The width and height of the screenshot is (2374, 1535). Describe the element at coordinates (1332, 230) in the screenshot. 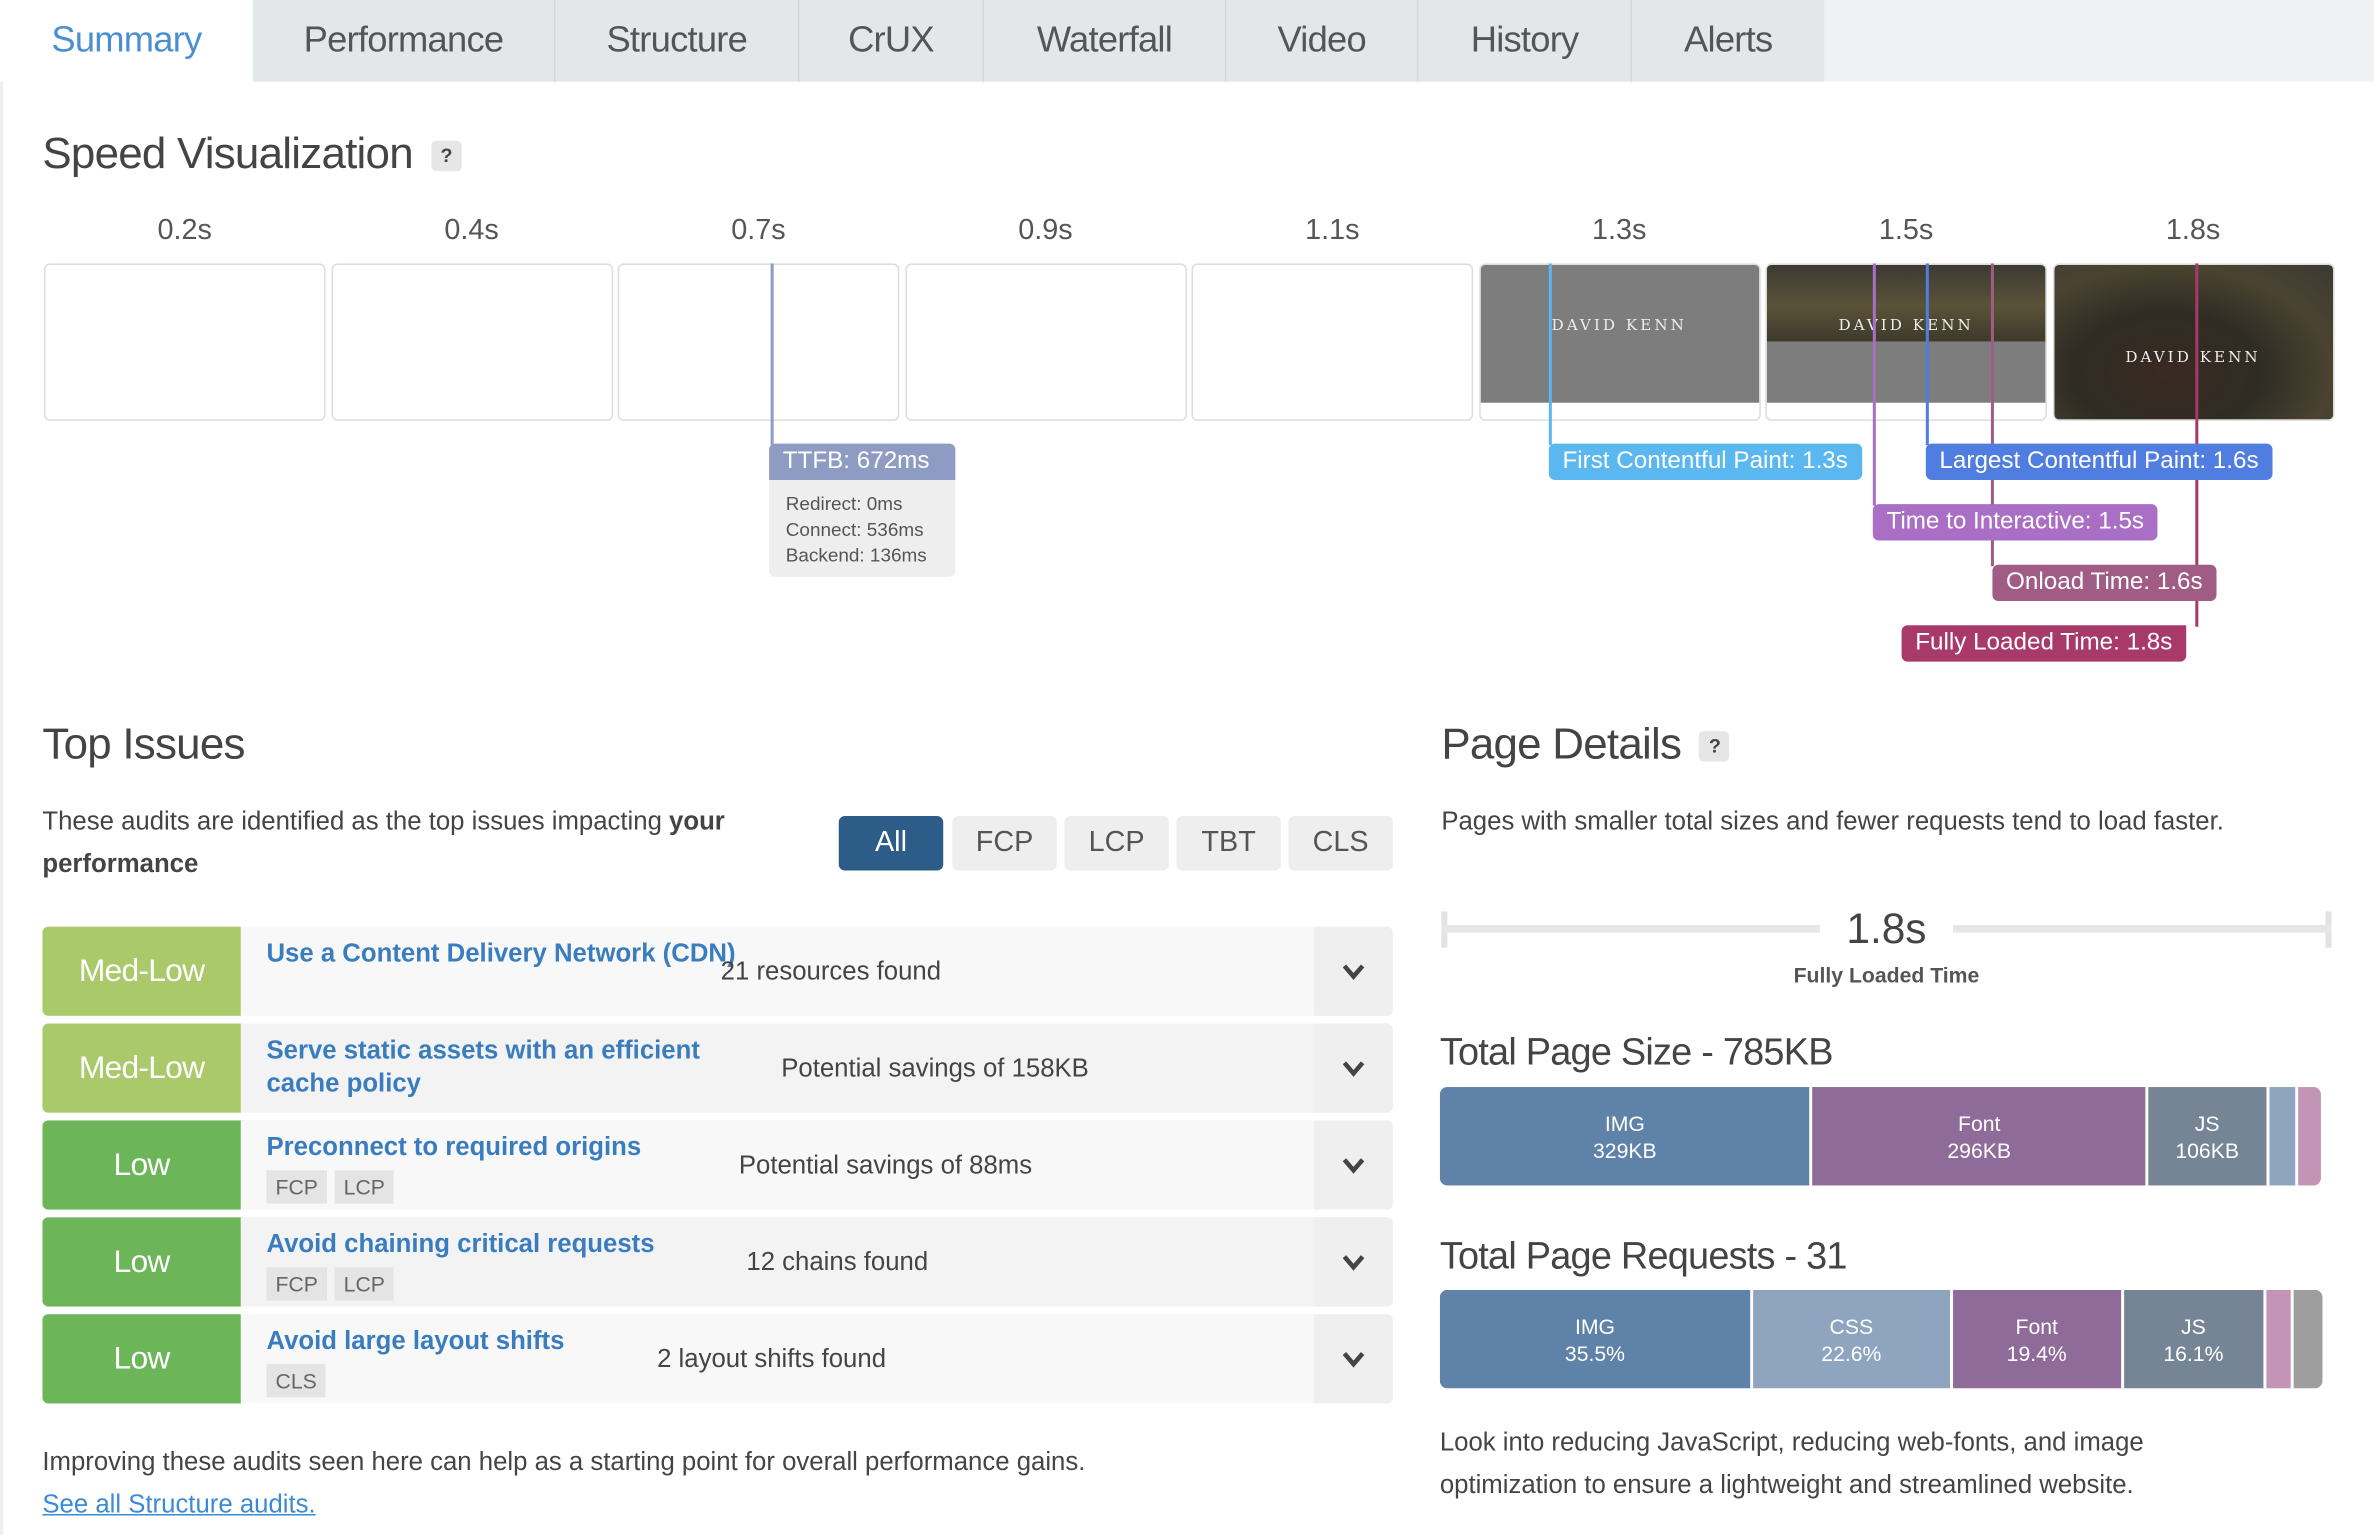

I see `frame-time-label: 1.1s` at that location.